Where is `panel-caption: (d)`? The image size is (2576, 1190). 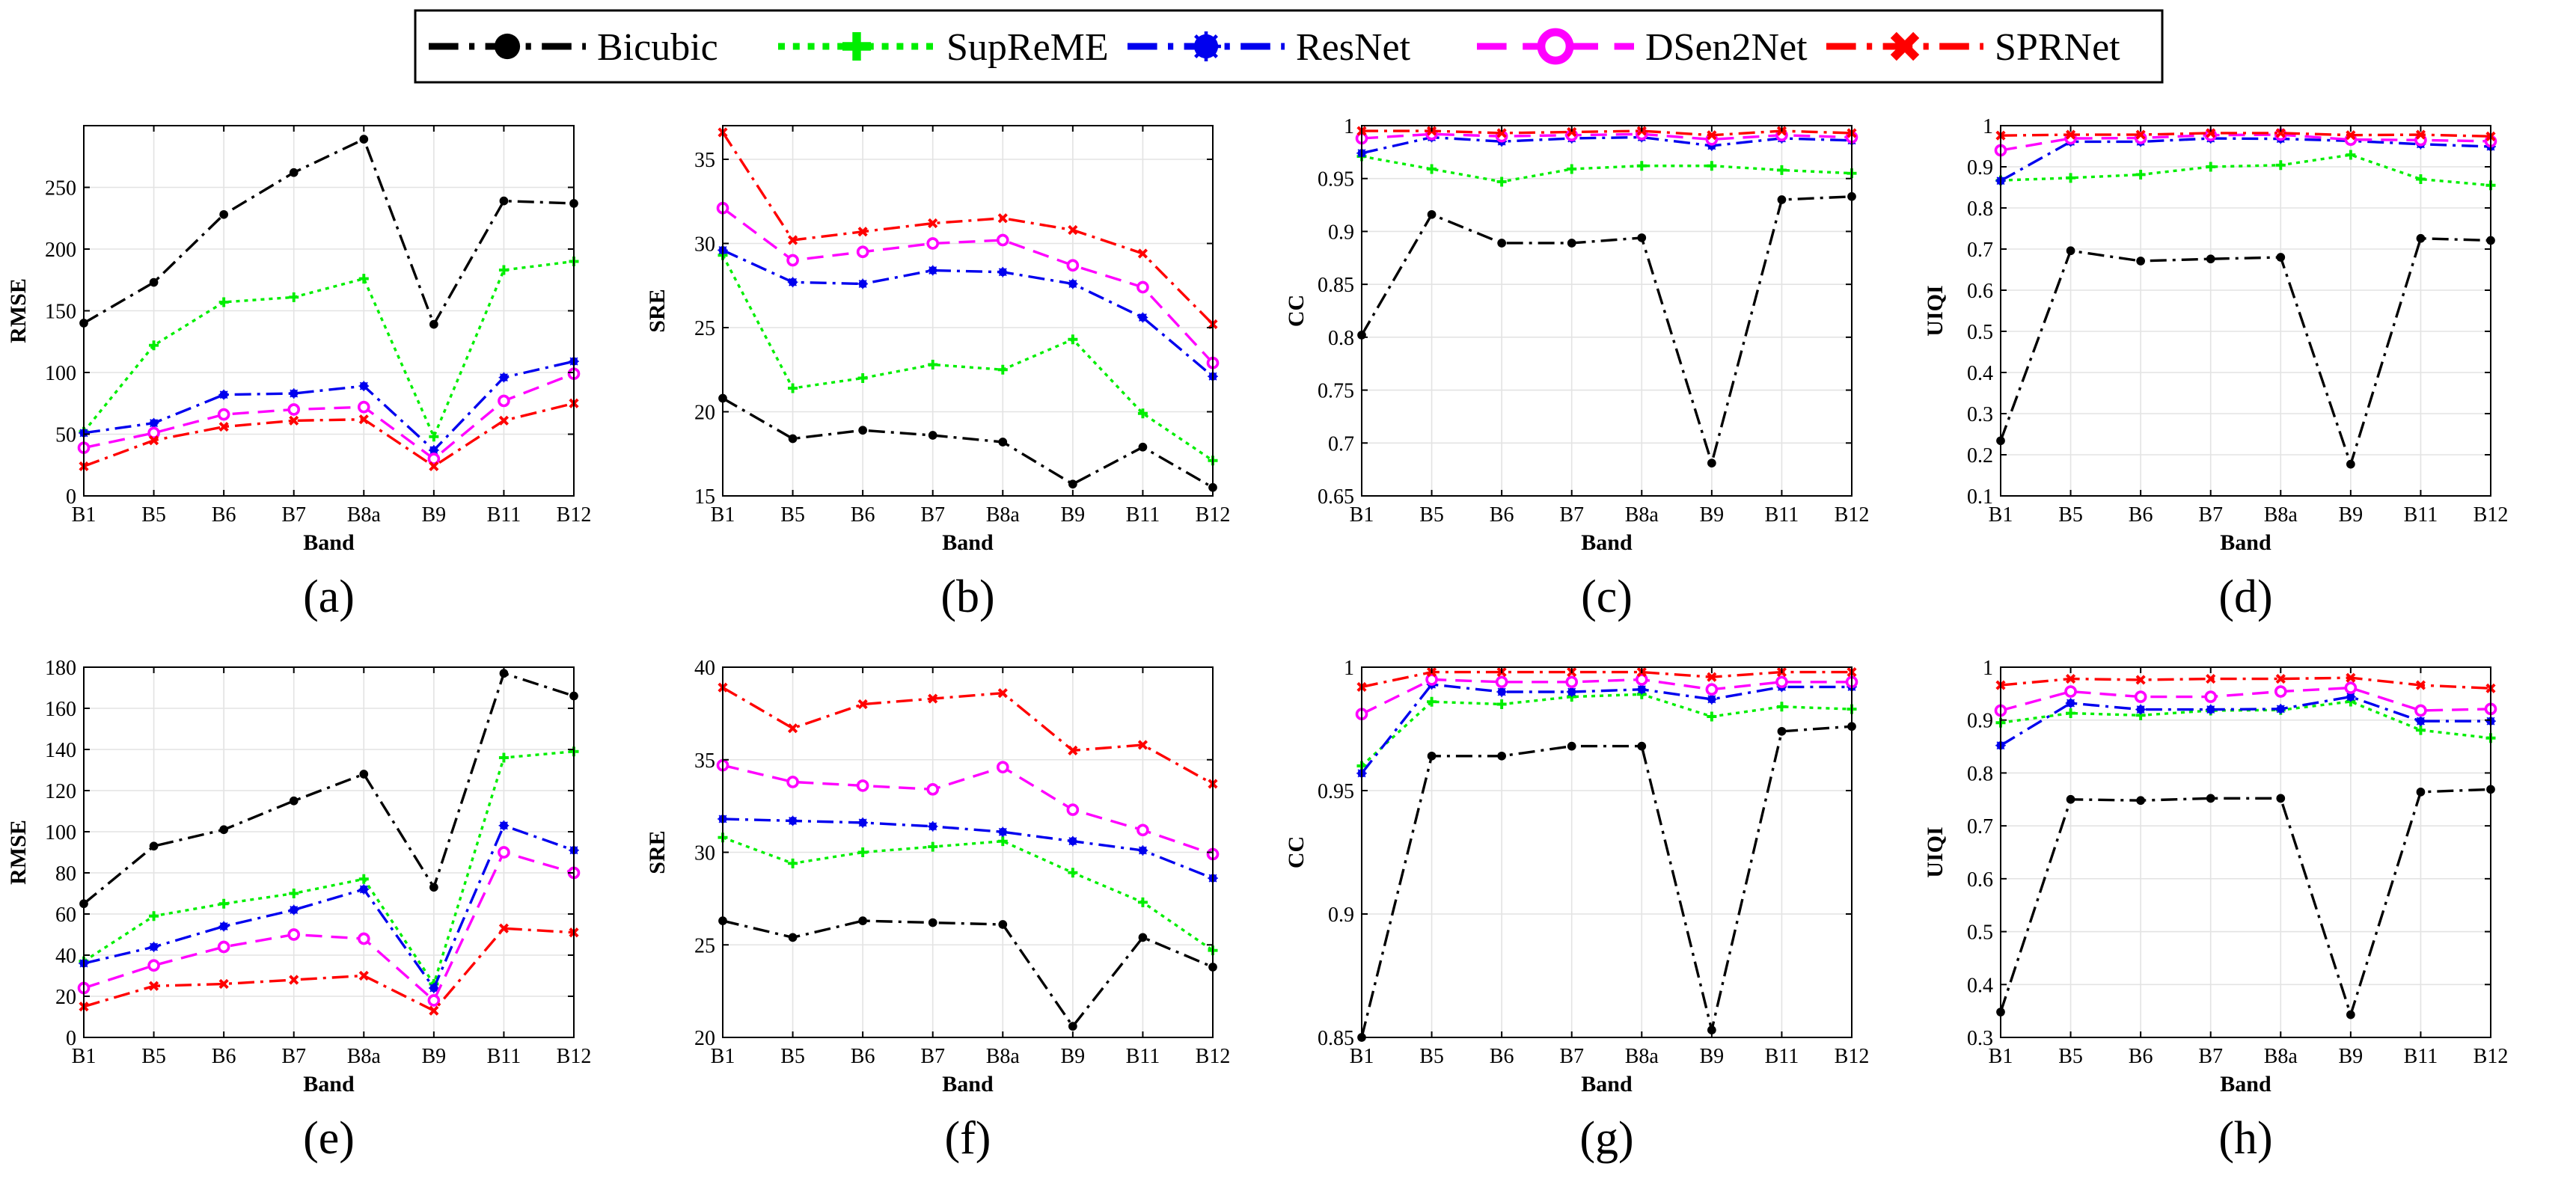
panel-caption: (d) is located at coordinates (2245, 596).